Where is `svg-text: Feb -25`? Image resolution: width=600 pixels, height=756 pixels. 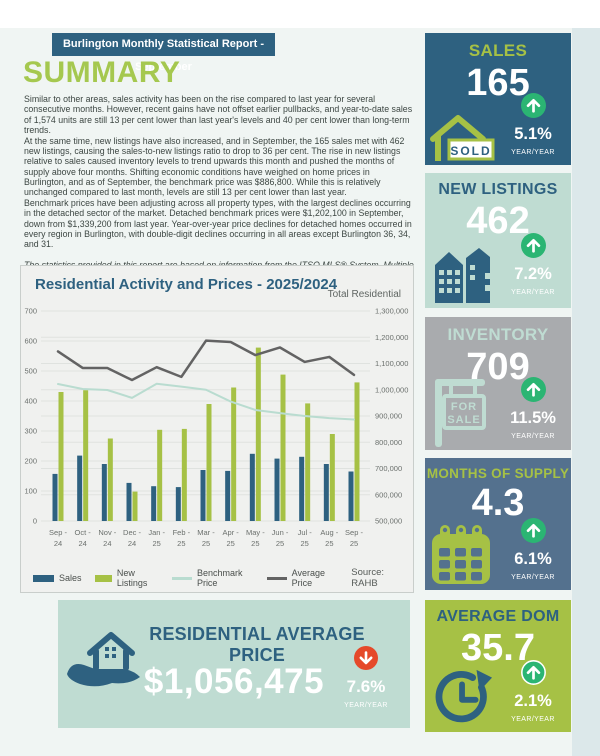 svg-text: Feb -25 is located at coordinates (182, 538).